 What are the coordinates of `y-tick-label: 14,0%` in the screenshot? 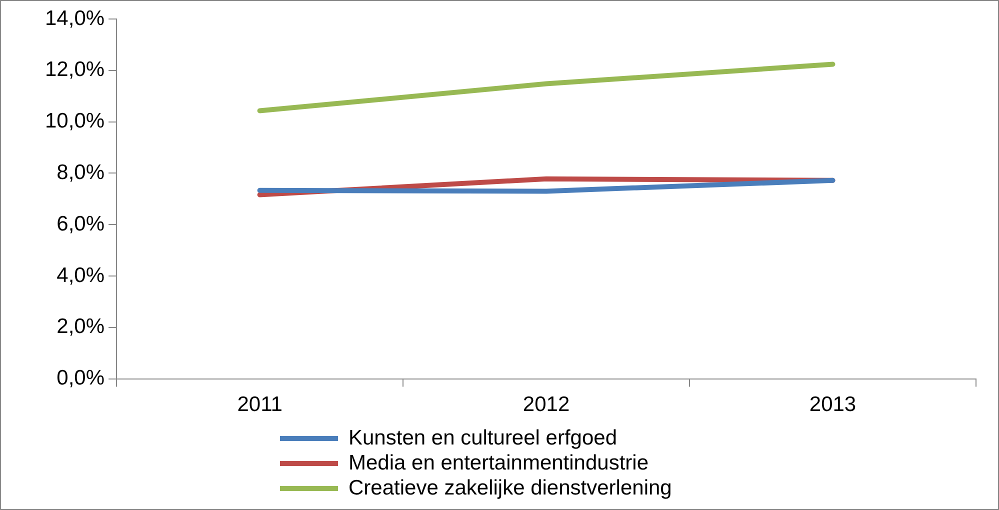 It's located at (75, 18).